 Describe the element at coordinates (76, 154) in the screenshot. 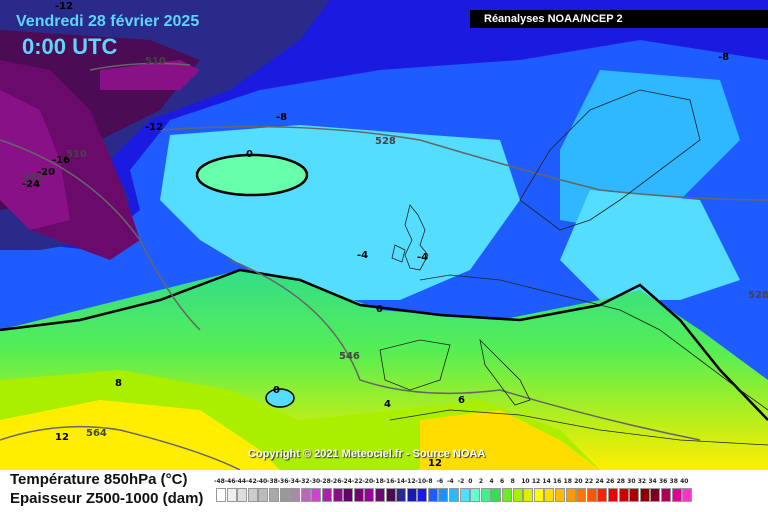

I see `thickness-label: 510` at that location.